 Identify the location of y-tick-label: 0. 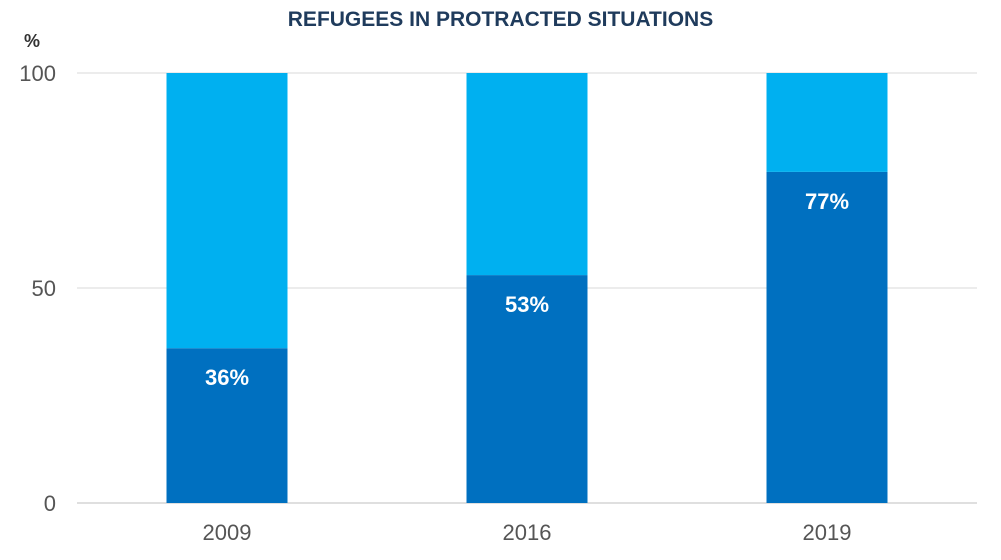
(50, 503).